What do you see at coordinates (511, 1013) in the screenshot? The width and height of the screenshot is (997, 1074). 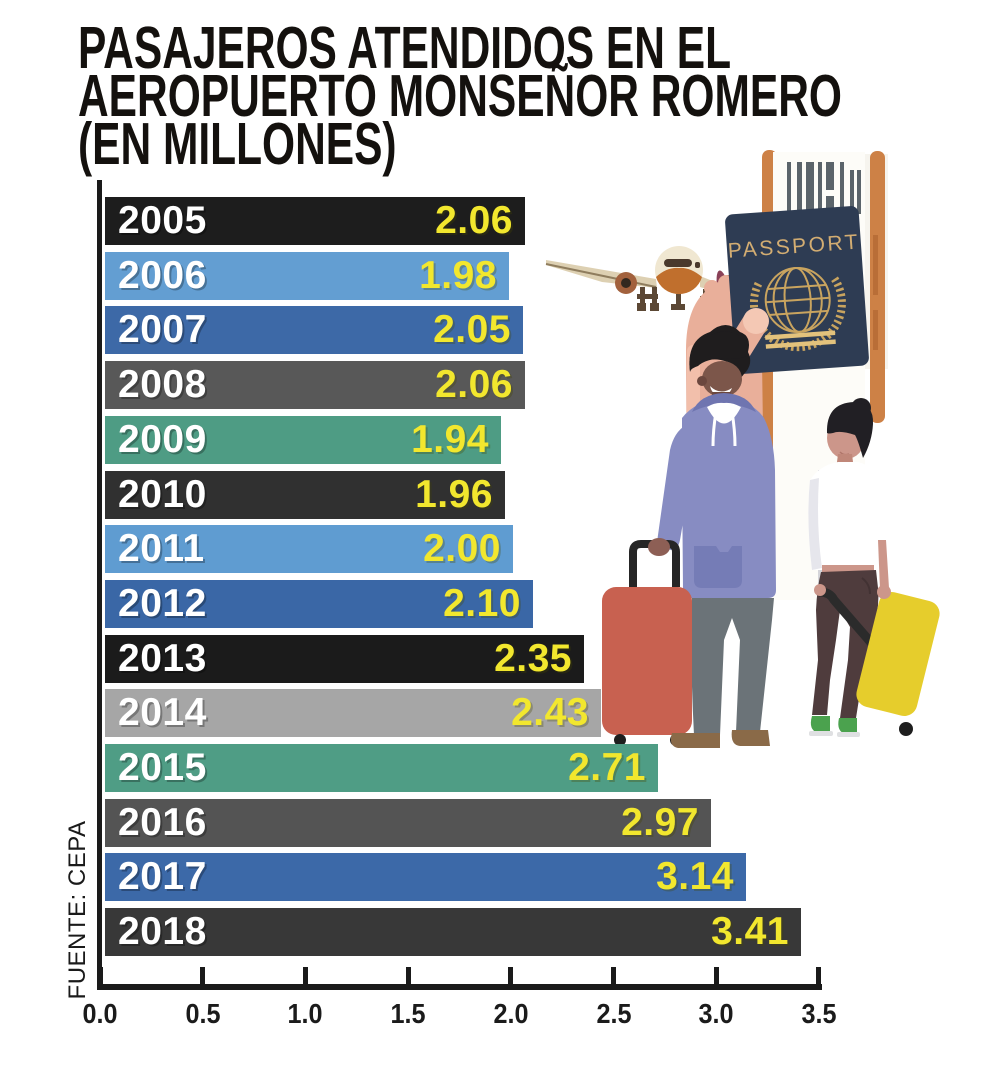 I see `x-tick-label: 2.0` at bounding box center [511, 1013].